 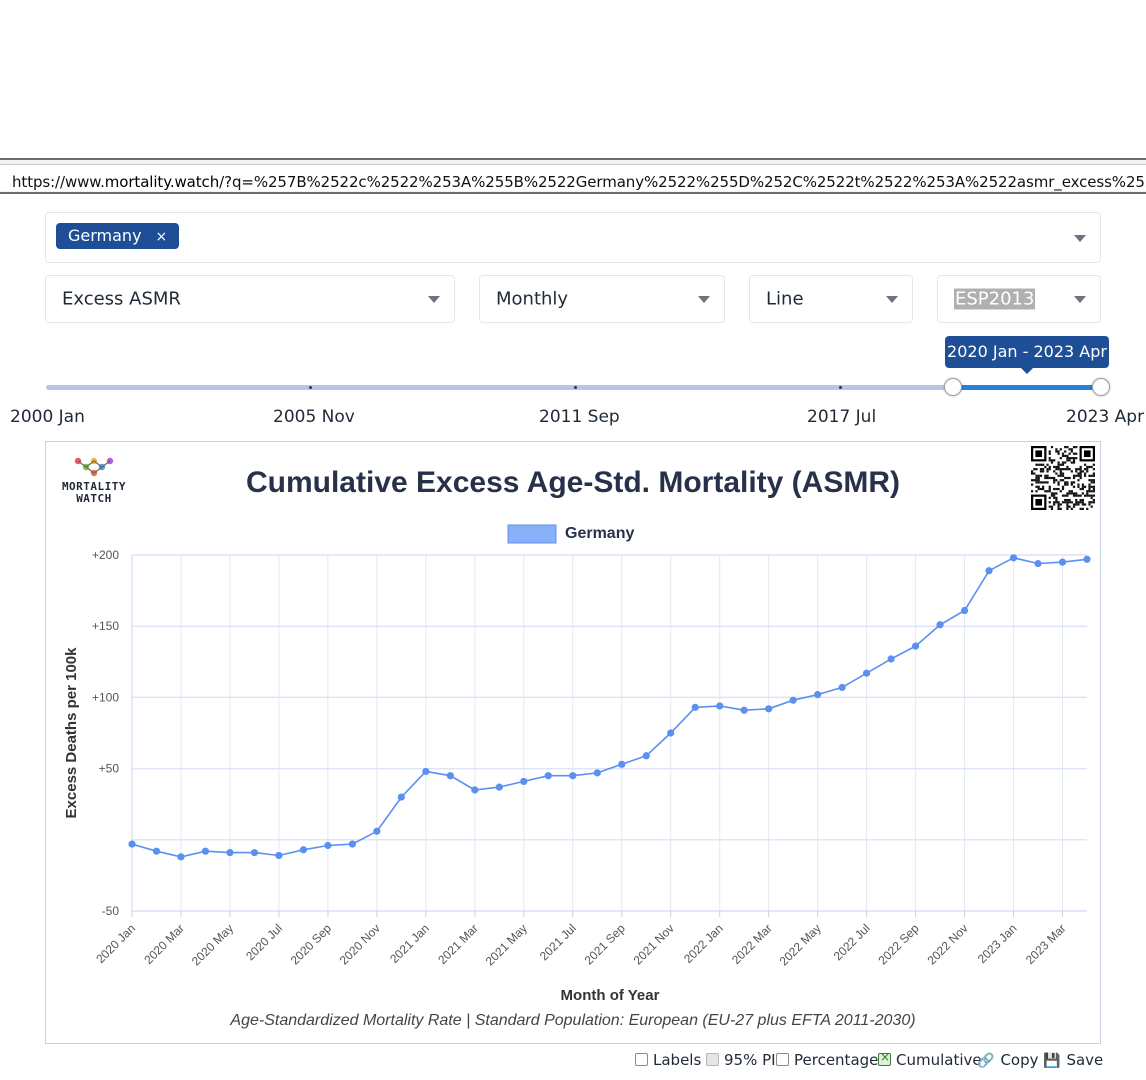 What do you see at coordinates (997, 943) in the screenshot?
I see `x-tick-label: 2023 Jan` at bounding box center [997, 943].